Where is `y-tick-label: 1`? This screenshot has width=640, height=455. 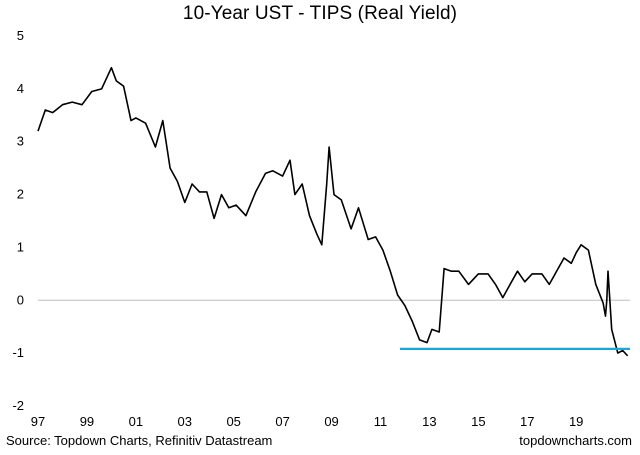
y-tick-label: 1 is located at coordinates (20, 246).